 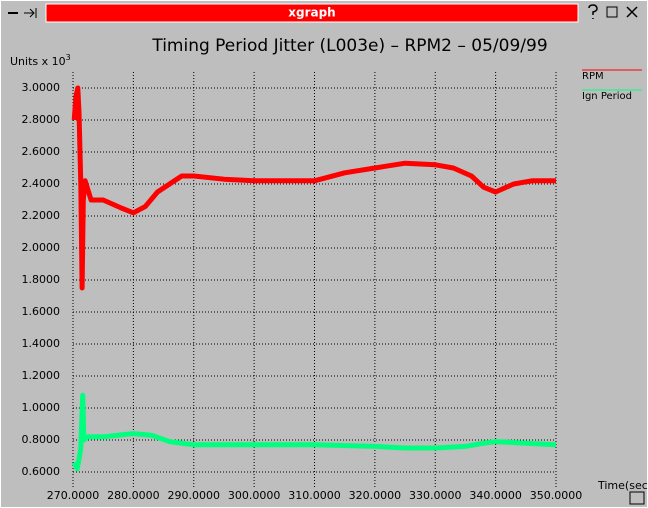 I want to click on y-tick-label: 2.8000, so click(x=41, y=119).